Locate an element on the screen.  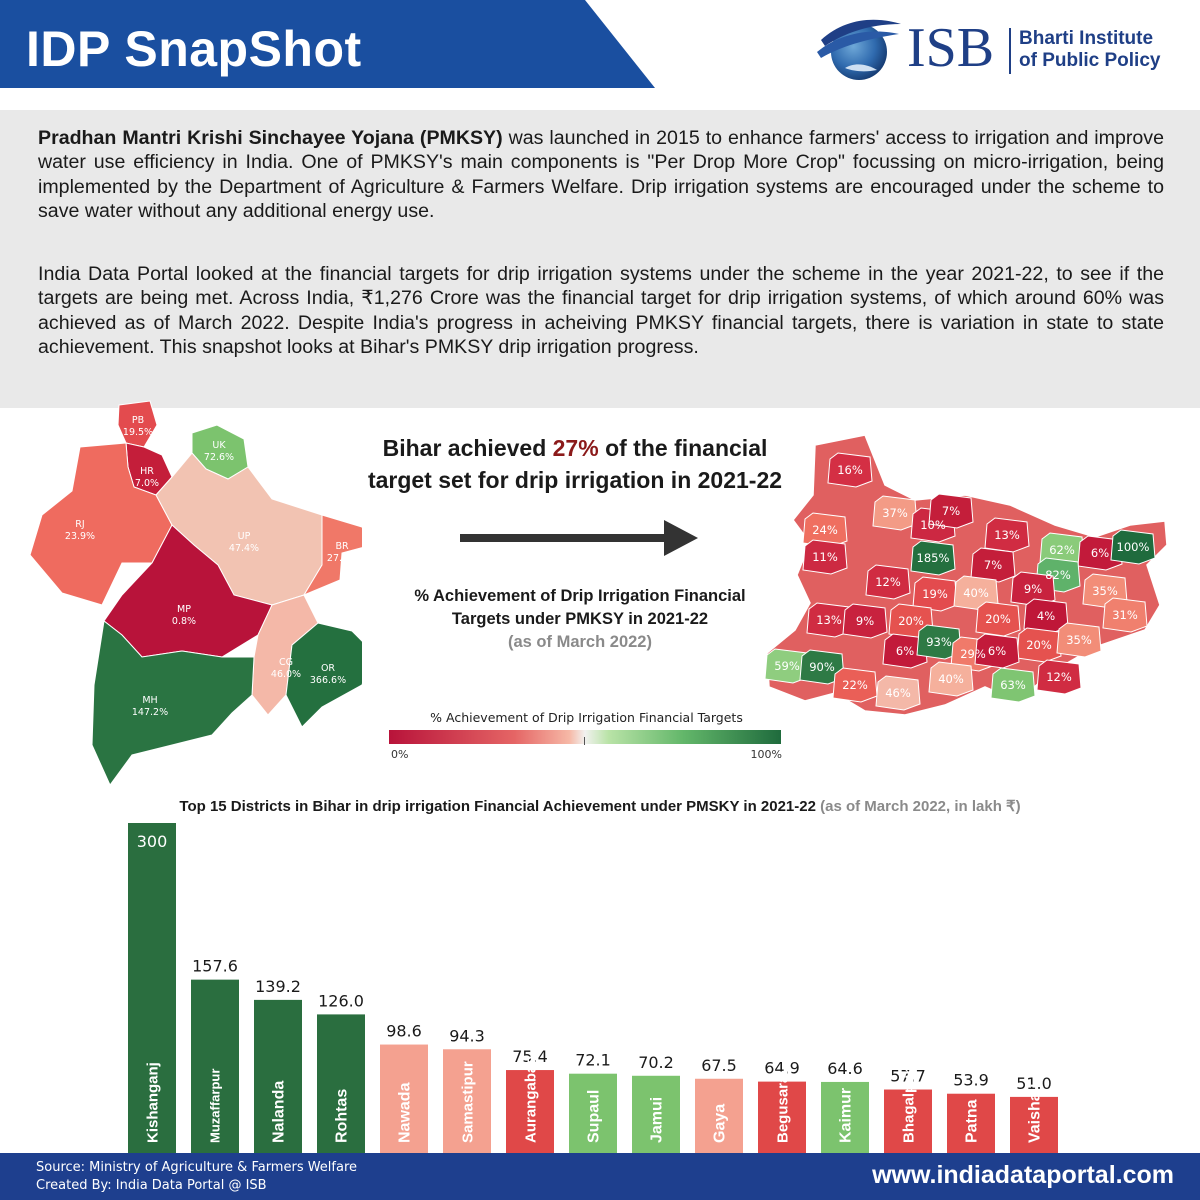
bar-muzaffarpur is located at coordinates (215, 1066).